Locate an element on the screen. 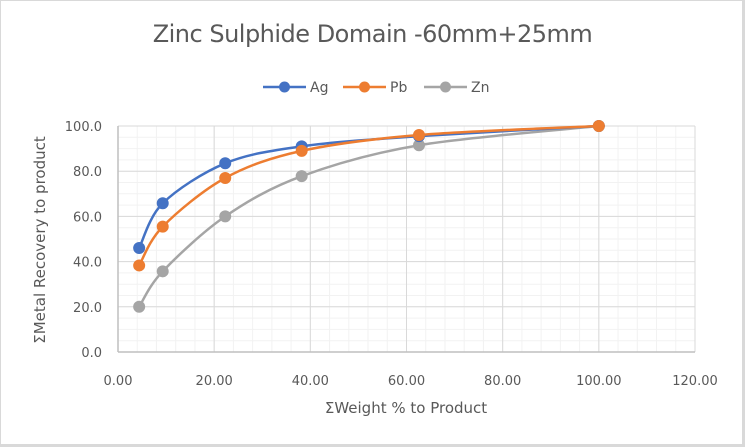 The height and width of the screenshot is (447, 745). legend-item-pb: Pb is located at coordinates (375, 88).